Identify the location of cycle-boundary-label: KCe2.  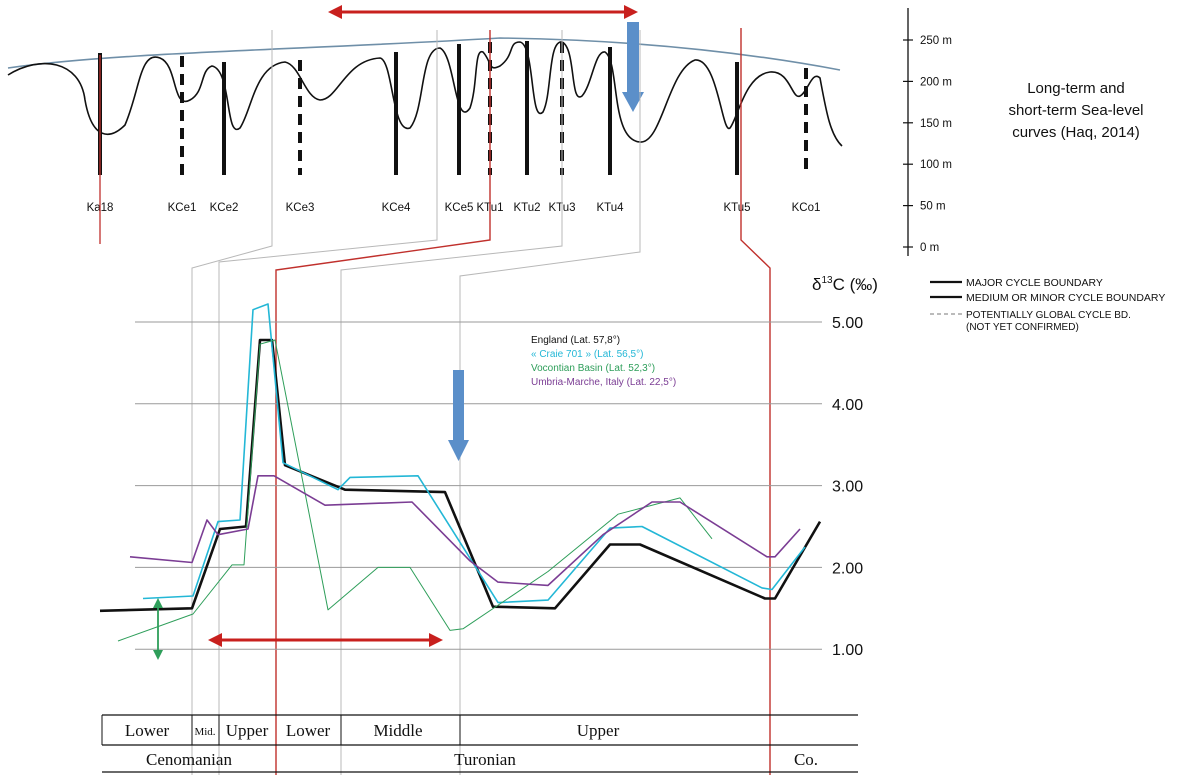
(224, 208).